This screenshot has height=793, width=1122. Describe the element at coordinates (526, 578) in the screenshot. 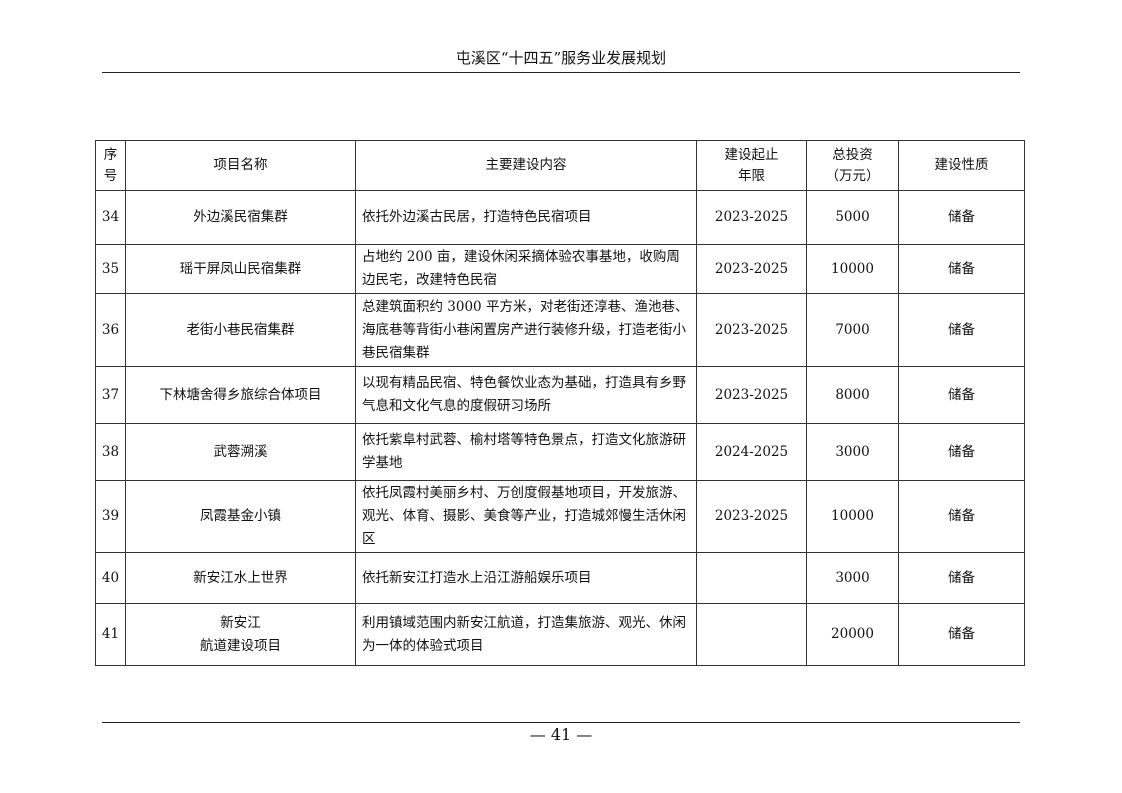

I see `construction-content: 依托新安江打造水上沿江游船娱乐项目` at that location.